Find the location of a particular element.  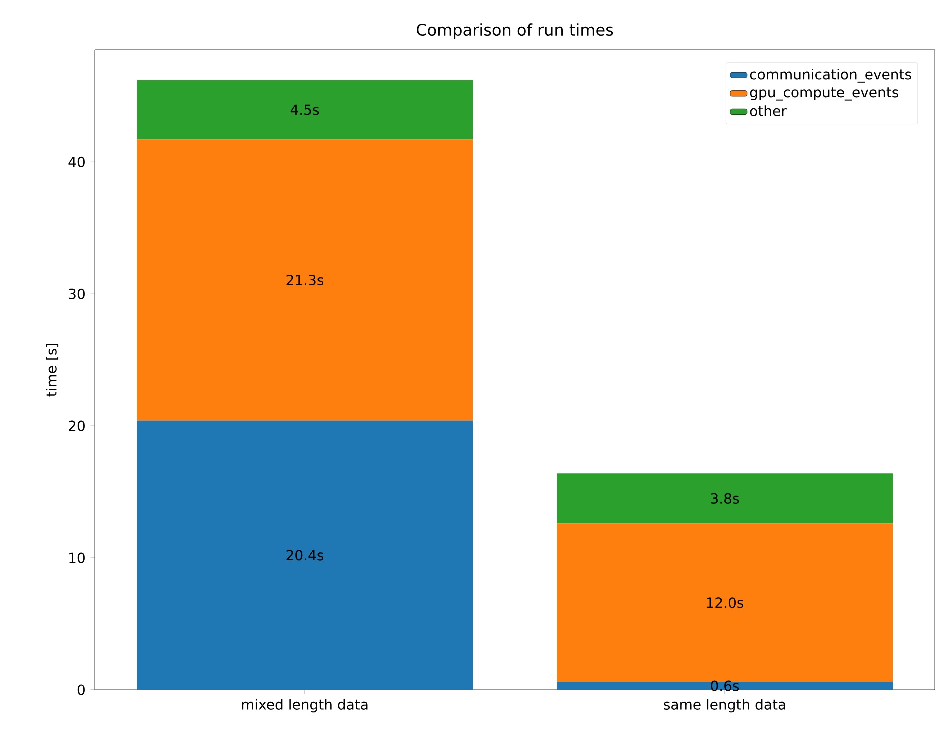

legend-label: communication_events is located at coordinates (831, 75).